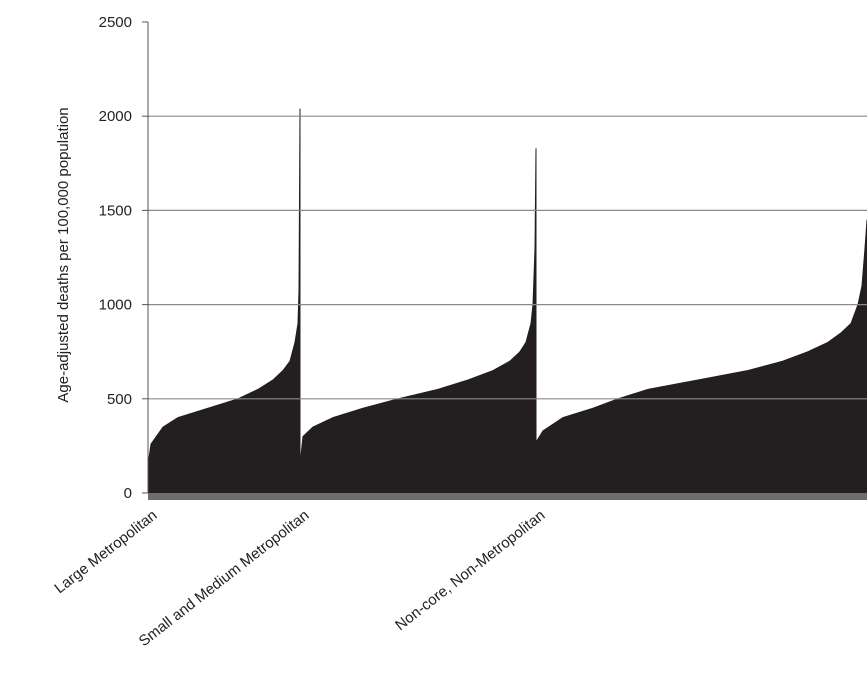  Describe the element at coordinates (128, 493) in the screenshot. I see `y-tick-label: 0` at that location.